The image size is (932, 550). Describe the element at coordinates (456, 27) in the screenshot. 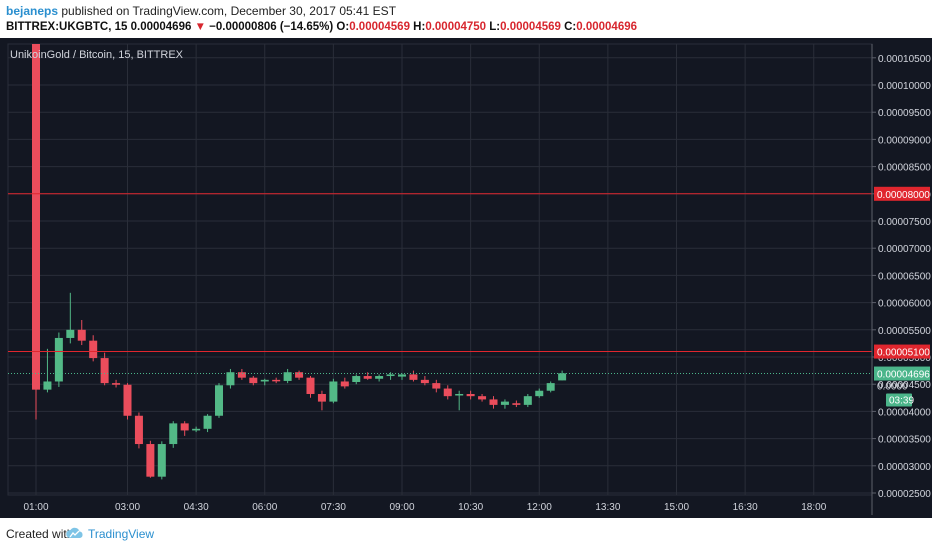

I see `high-value: 0.00004750` at that location.